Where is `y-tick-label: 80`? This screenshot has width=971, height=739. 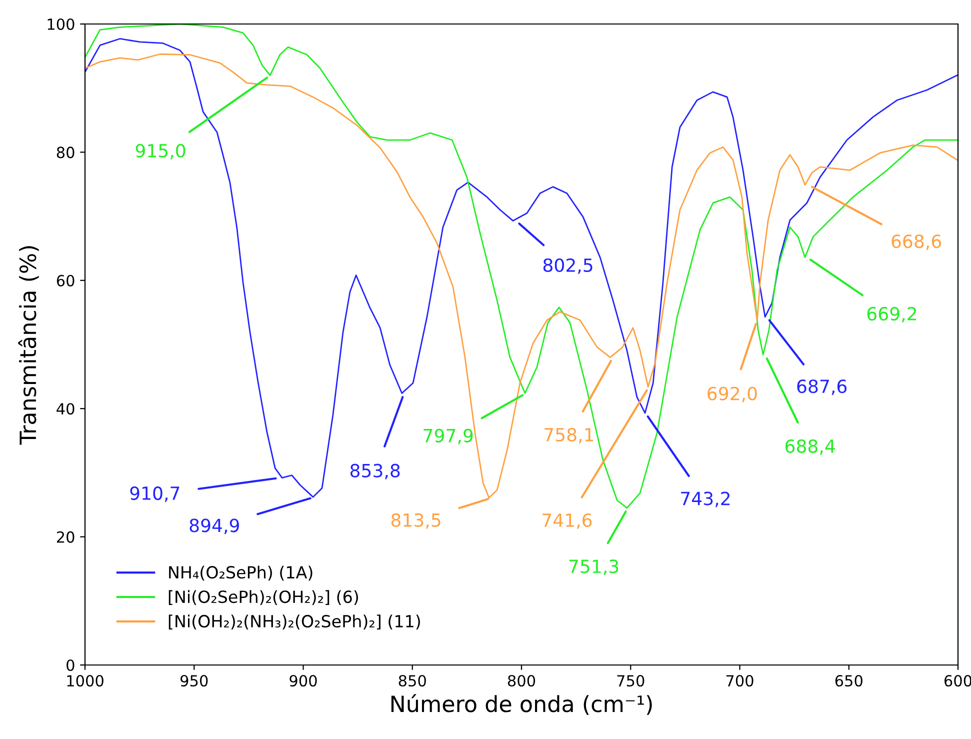 y-tick-label: 80 is located at coordinates (65, 152).